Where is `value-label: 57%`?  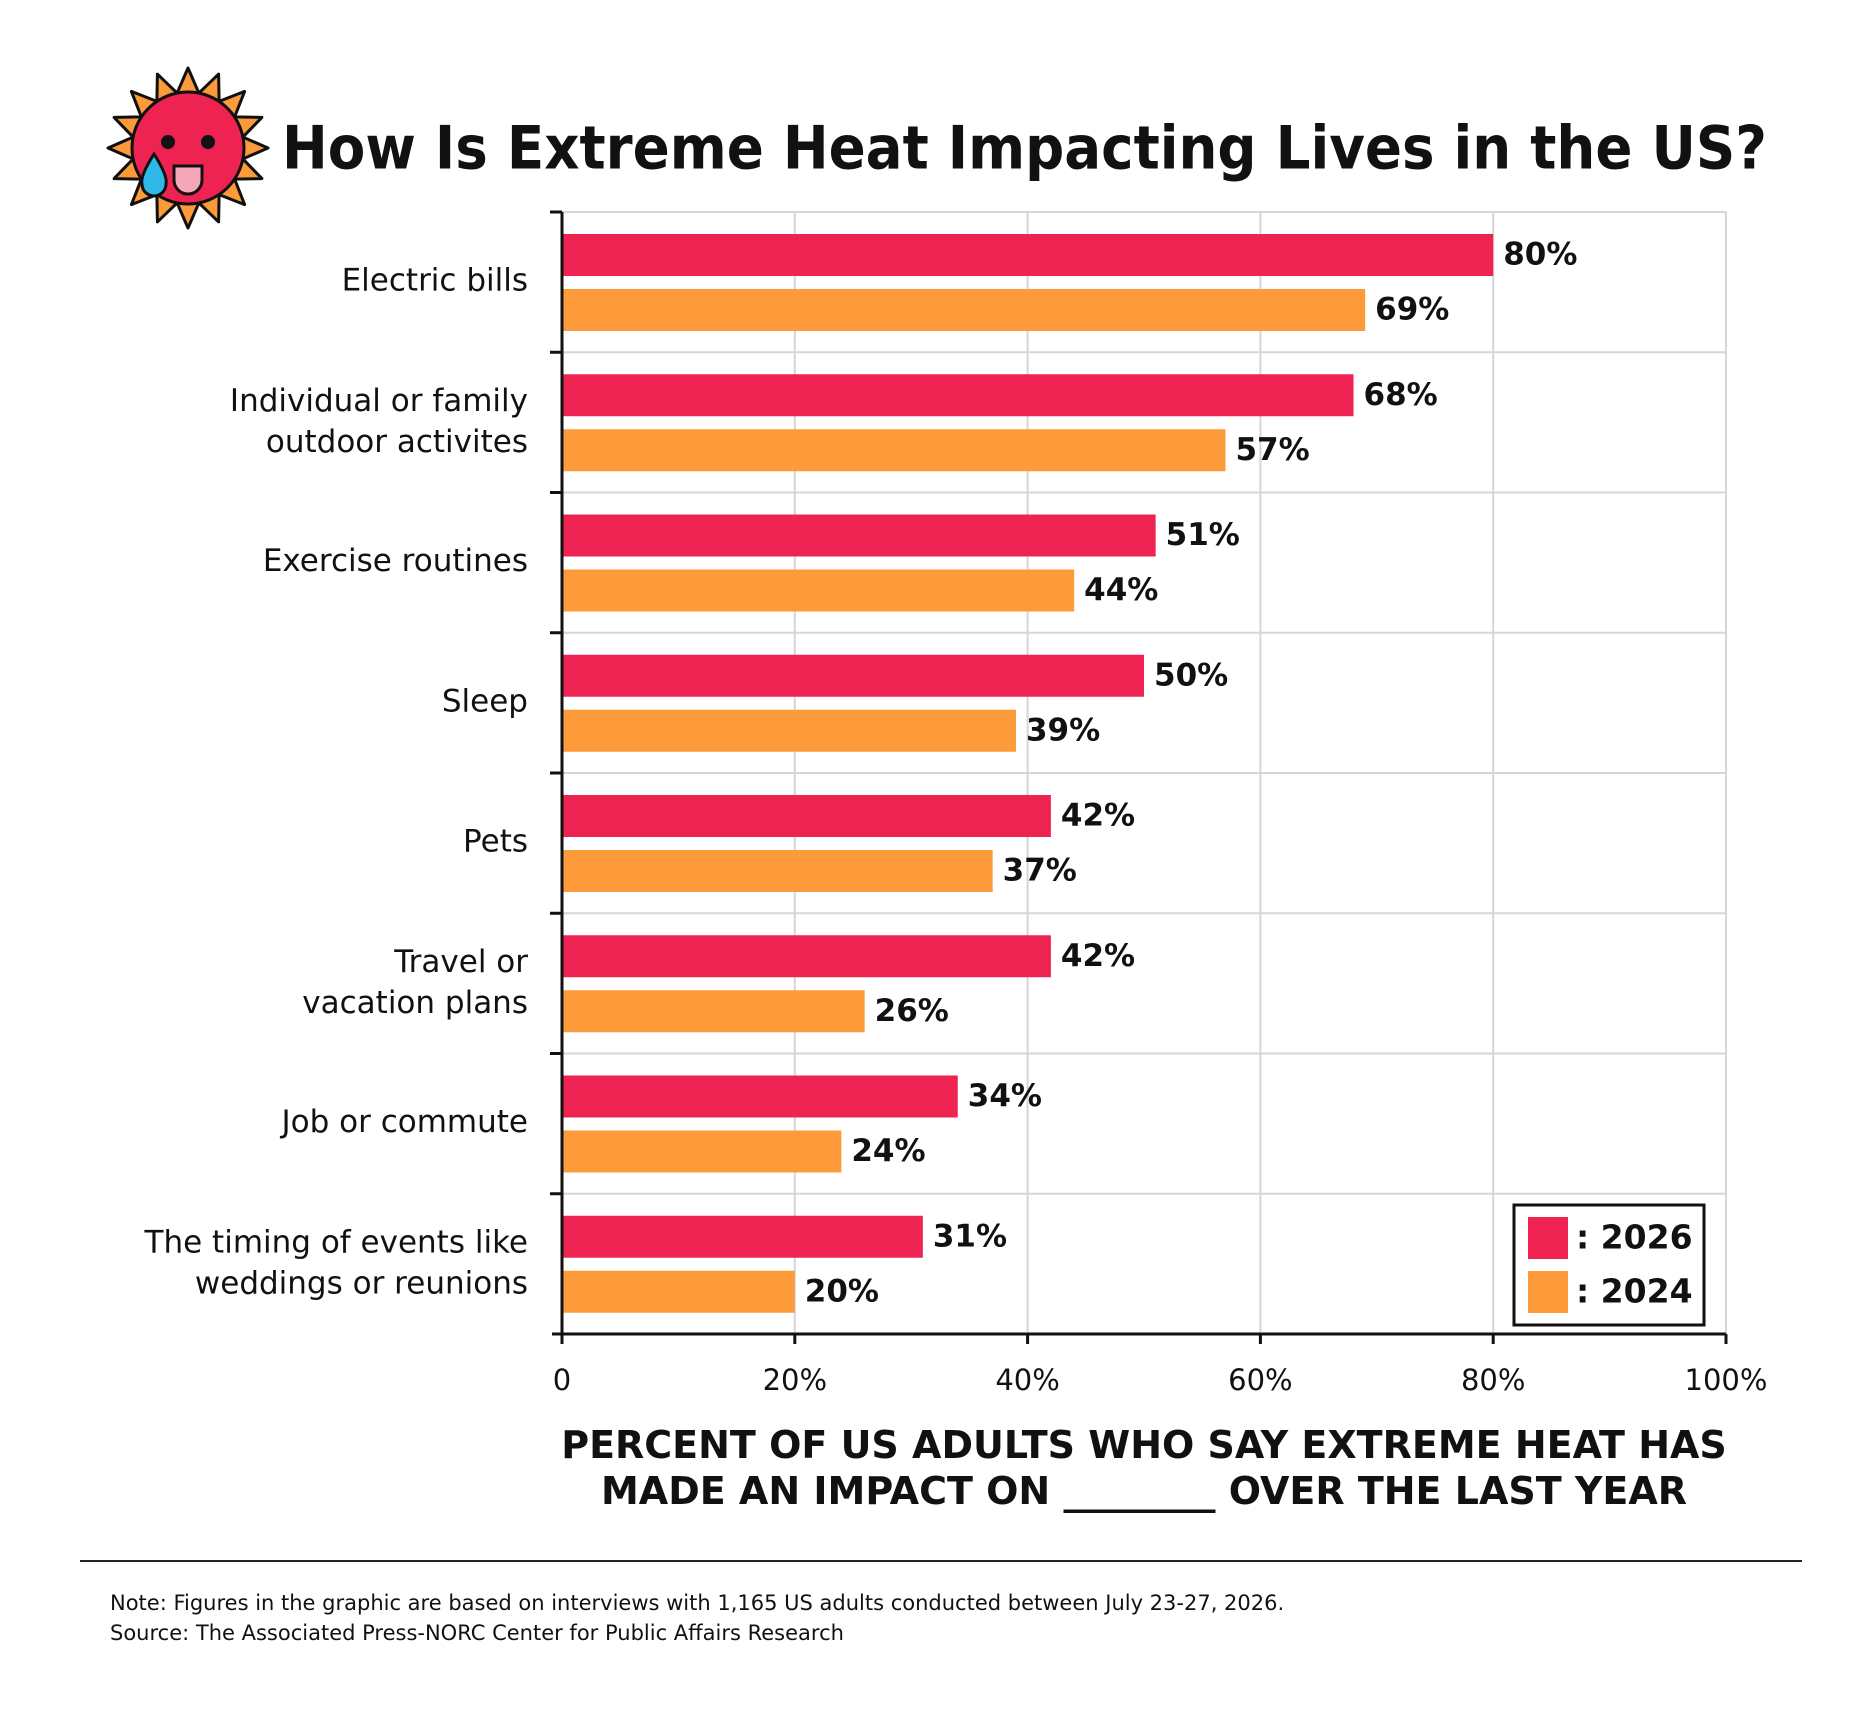
value-label: 57% is located at coordinates (1272, 450).